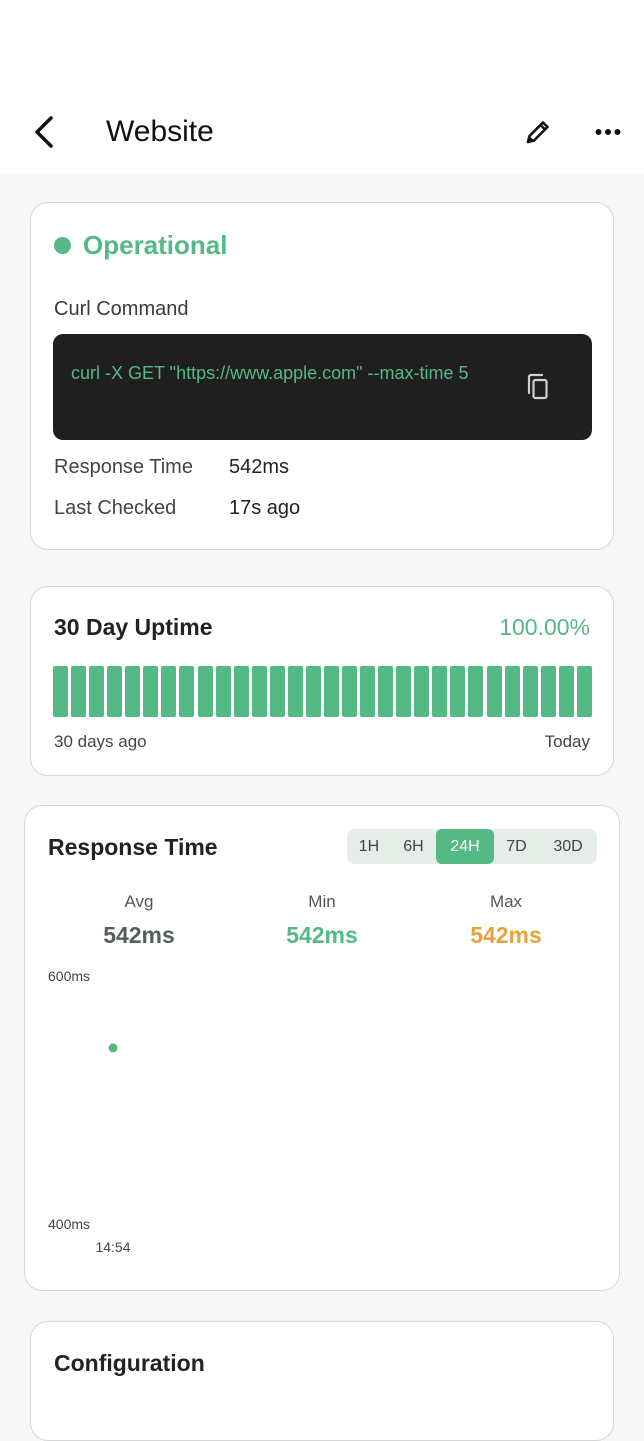 The width and height of the screenshot is (644, 1441). I want to click on min-label: Min, so click(322, 901).